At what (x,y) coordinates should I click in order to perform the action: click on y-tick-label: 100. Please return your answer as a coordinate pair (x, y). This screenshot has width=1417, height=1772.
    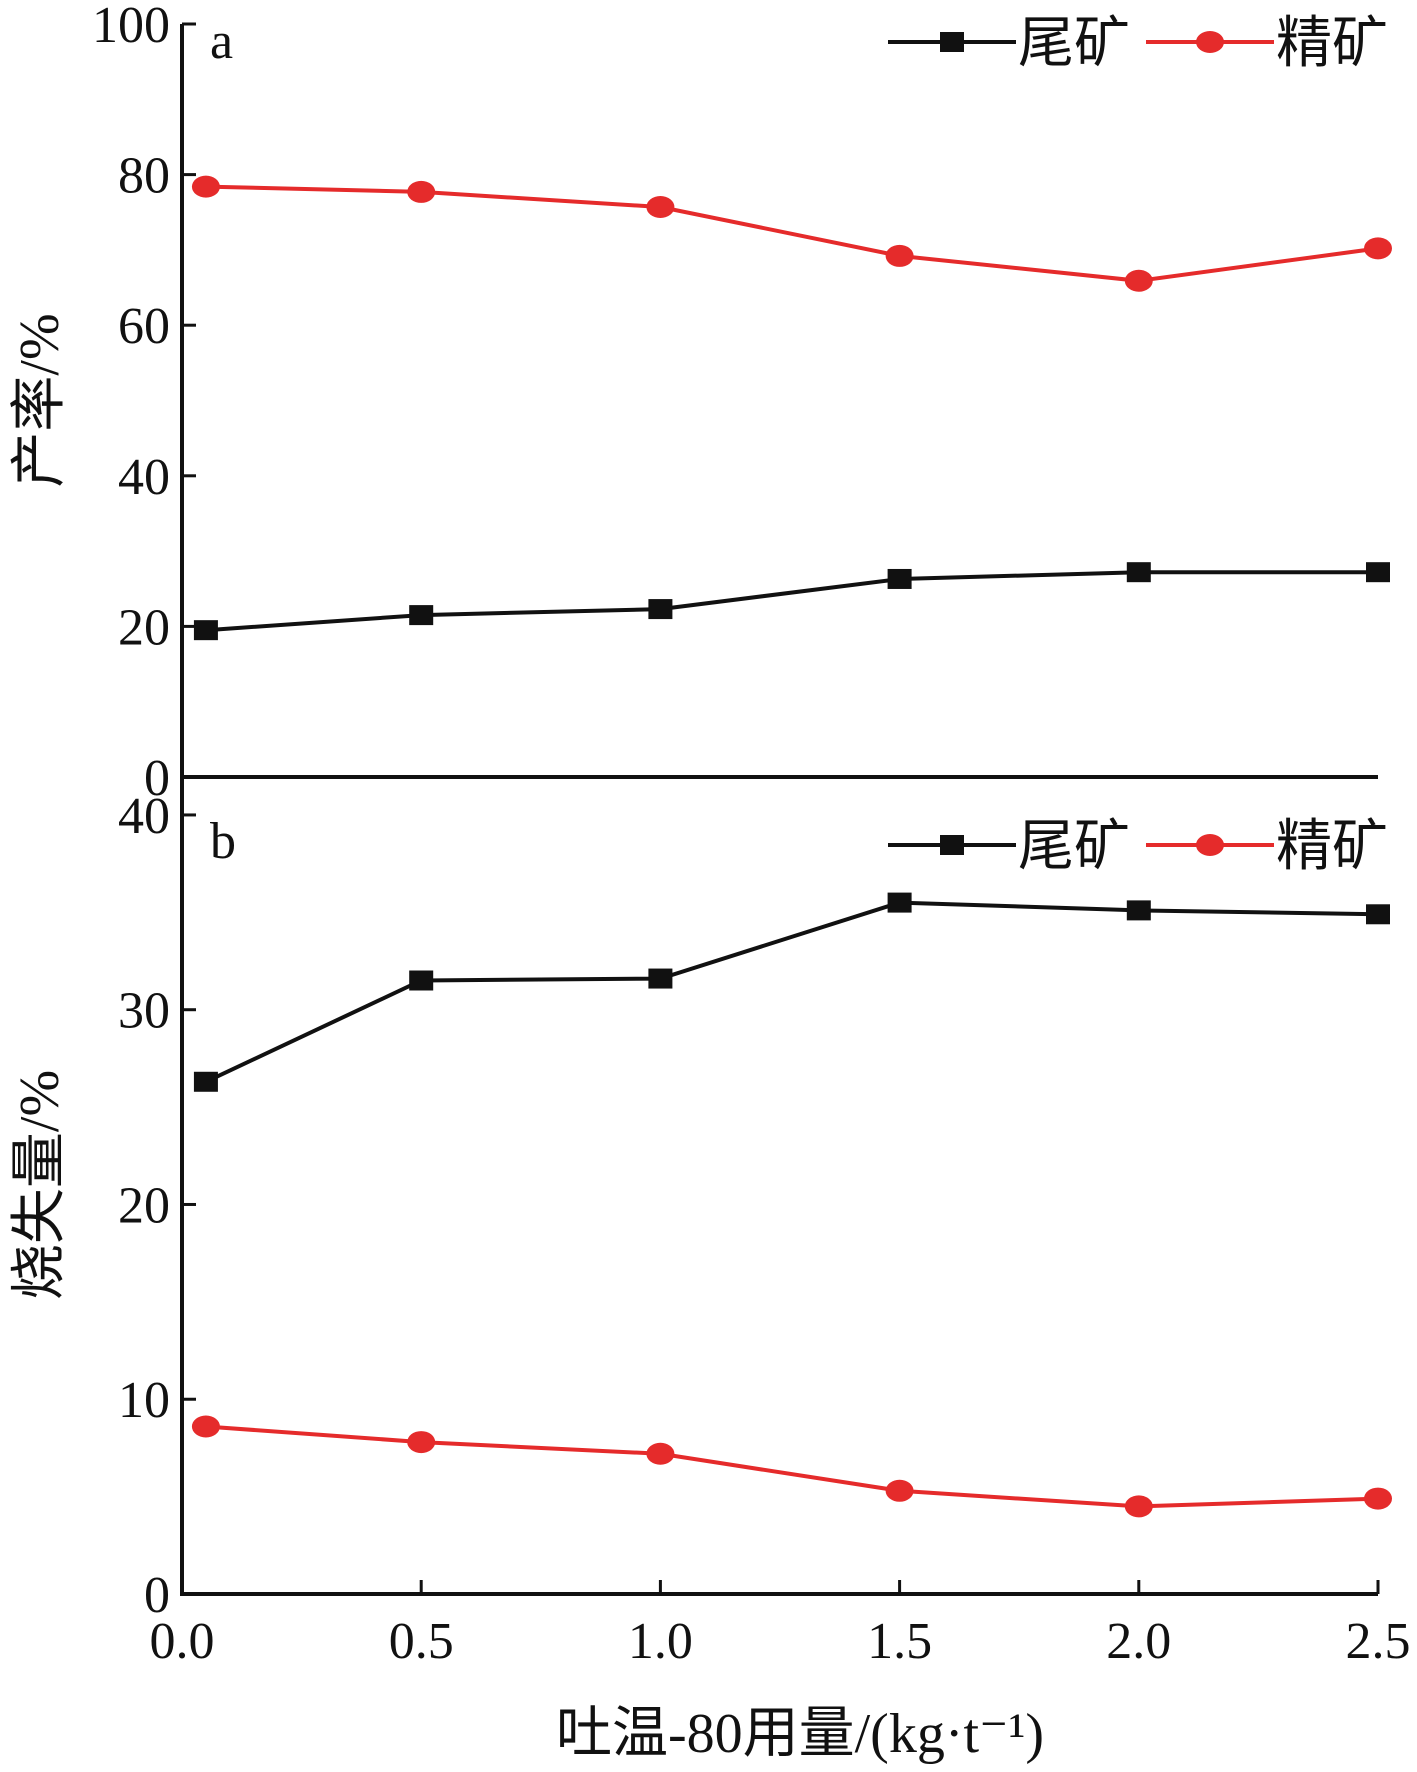
    Looking at the image, I should click on (131, 27).